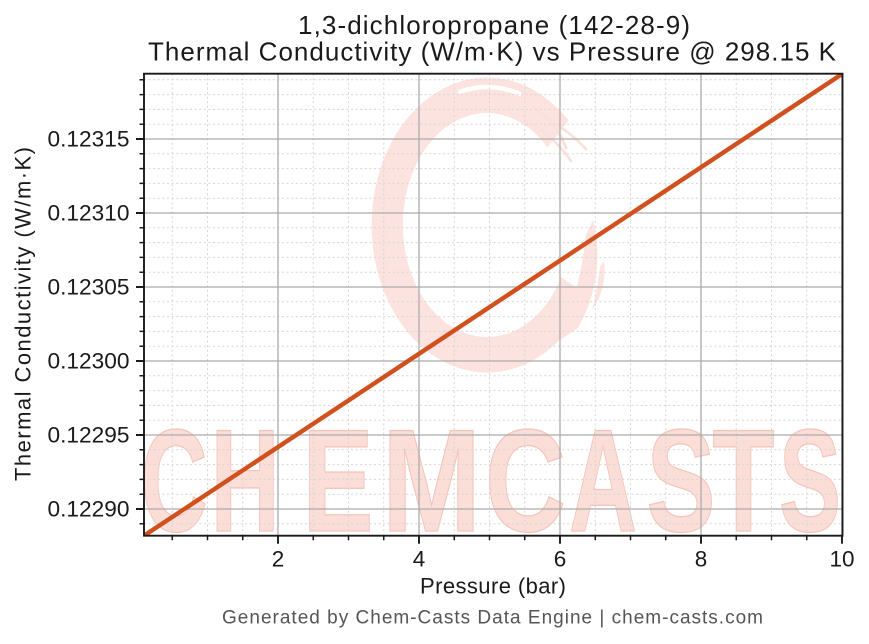 Image resolution: width=869 pixels, height=644 pixels. Describe the element at coordinates (493, 586) in the screenshot. I see `svg-text: Pressure (bar)` at that location.